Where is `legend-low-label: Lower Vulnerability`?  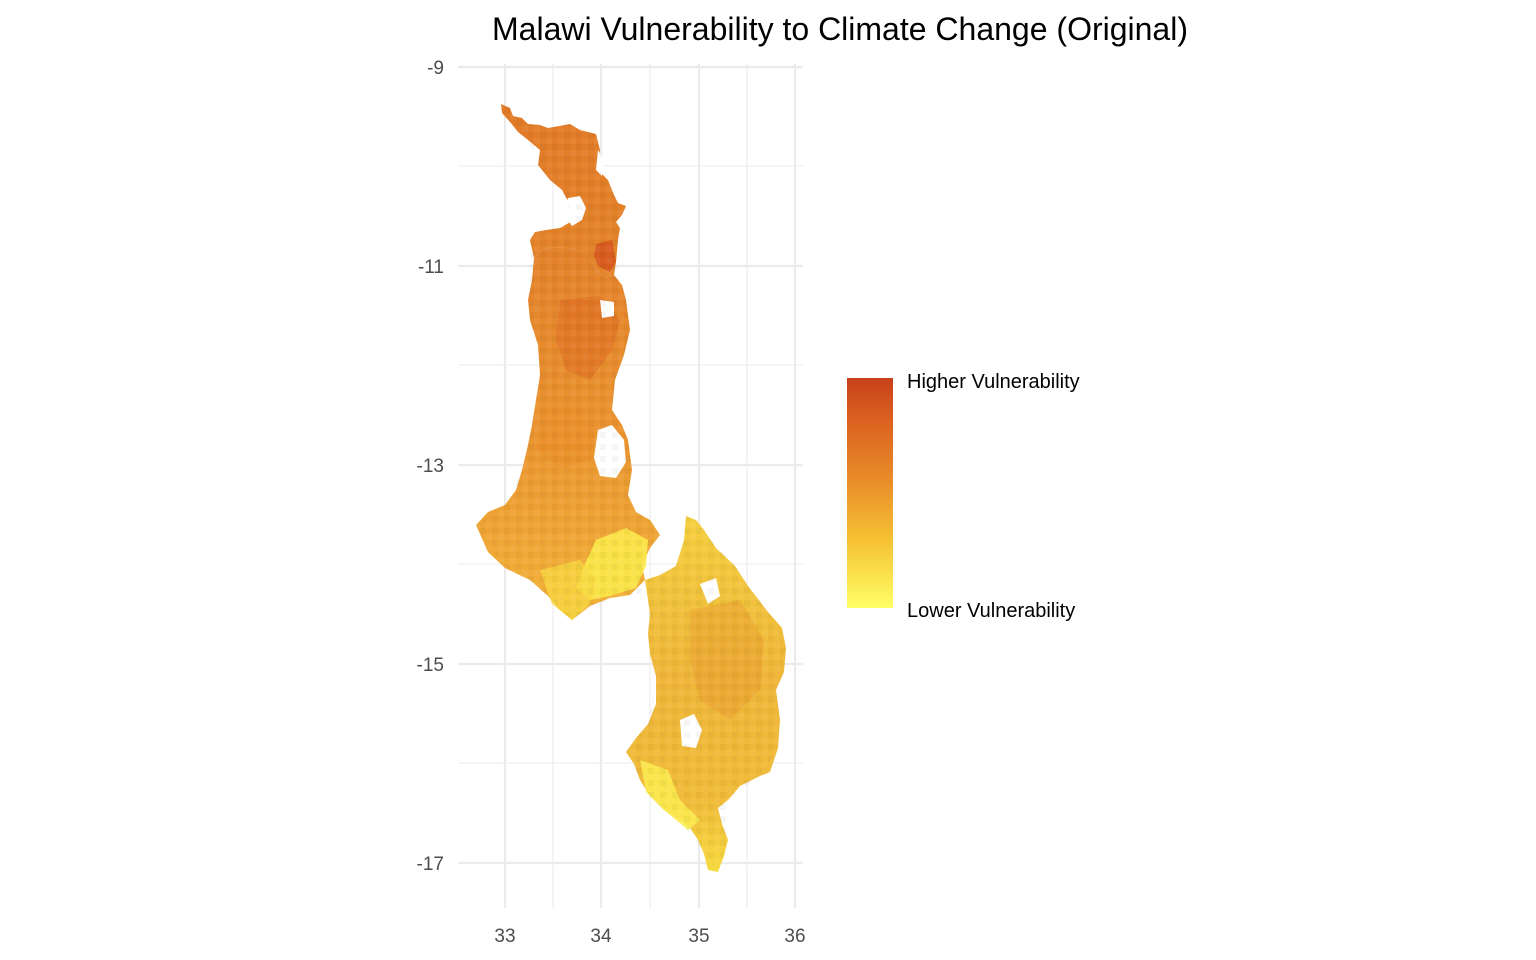
legend-low-label: Lower Vulnerability is located at coordinates (991, 611).